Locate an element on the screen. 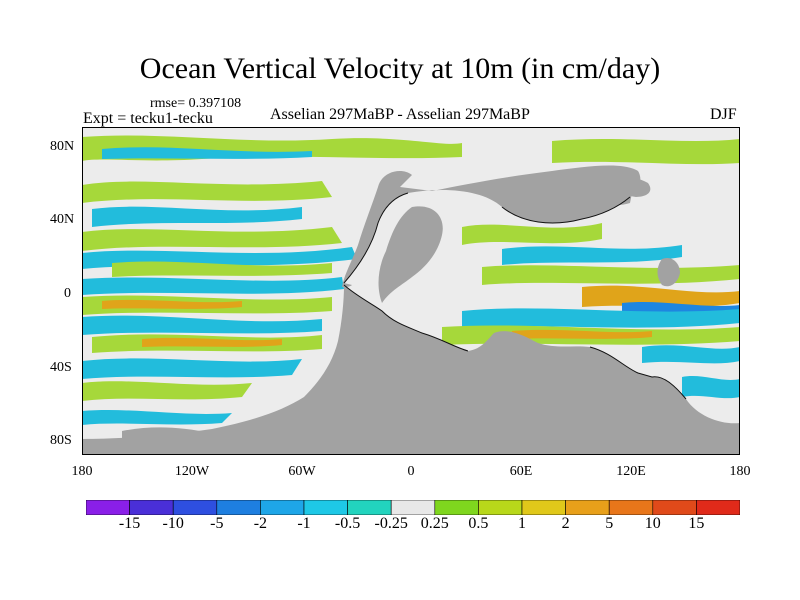  field-band-far-east-down is located at coordinates (691, 354).